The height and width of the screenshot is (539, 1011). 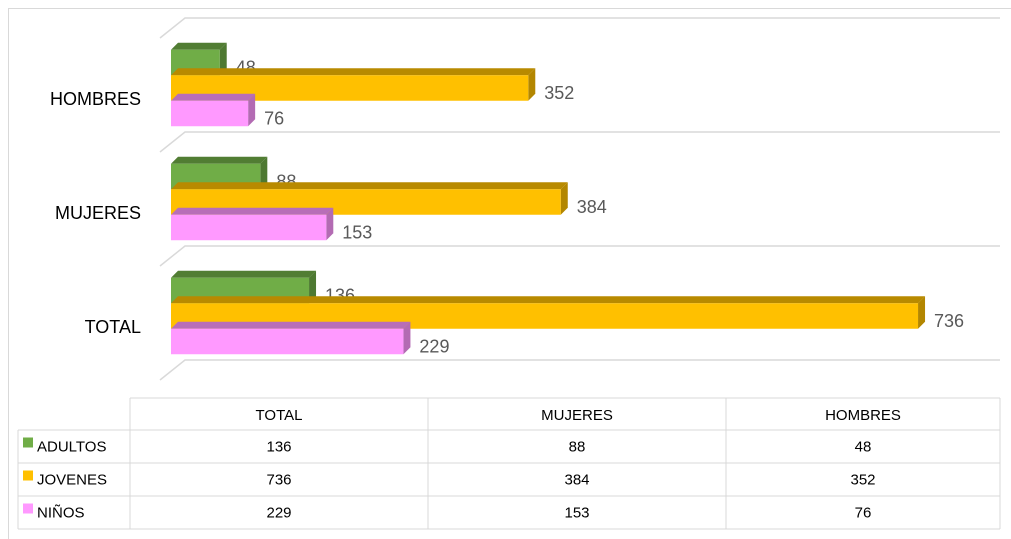 What do you see at coordinates (274, 118) in the screenshot?
I see `data-label: 76` at bounding box center [274, 118].